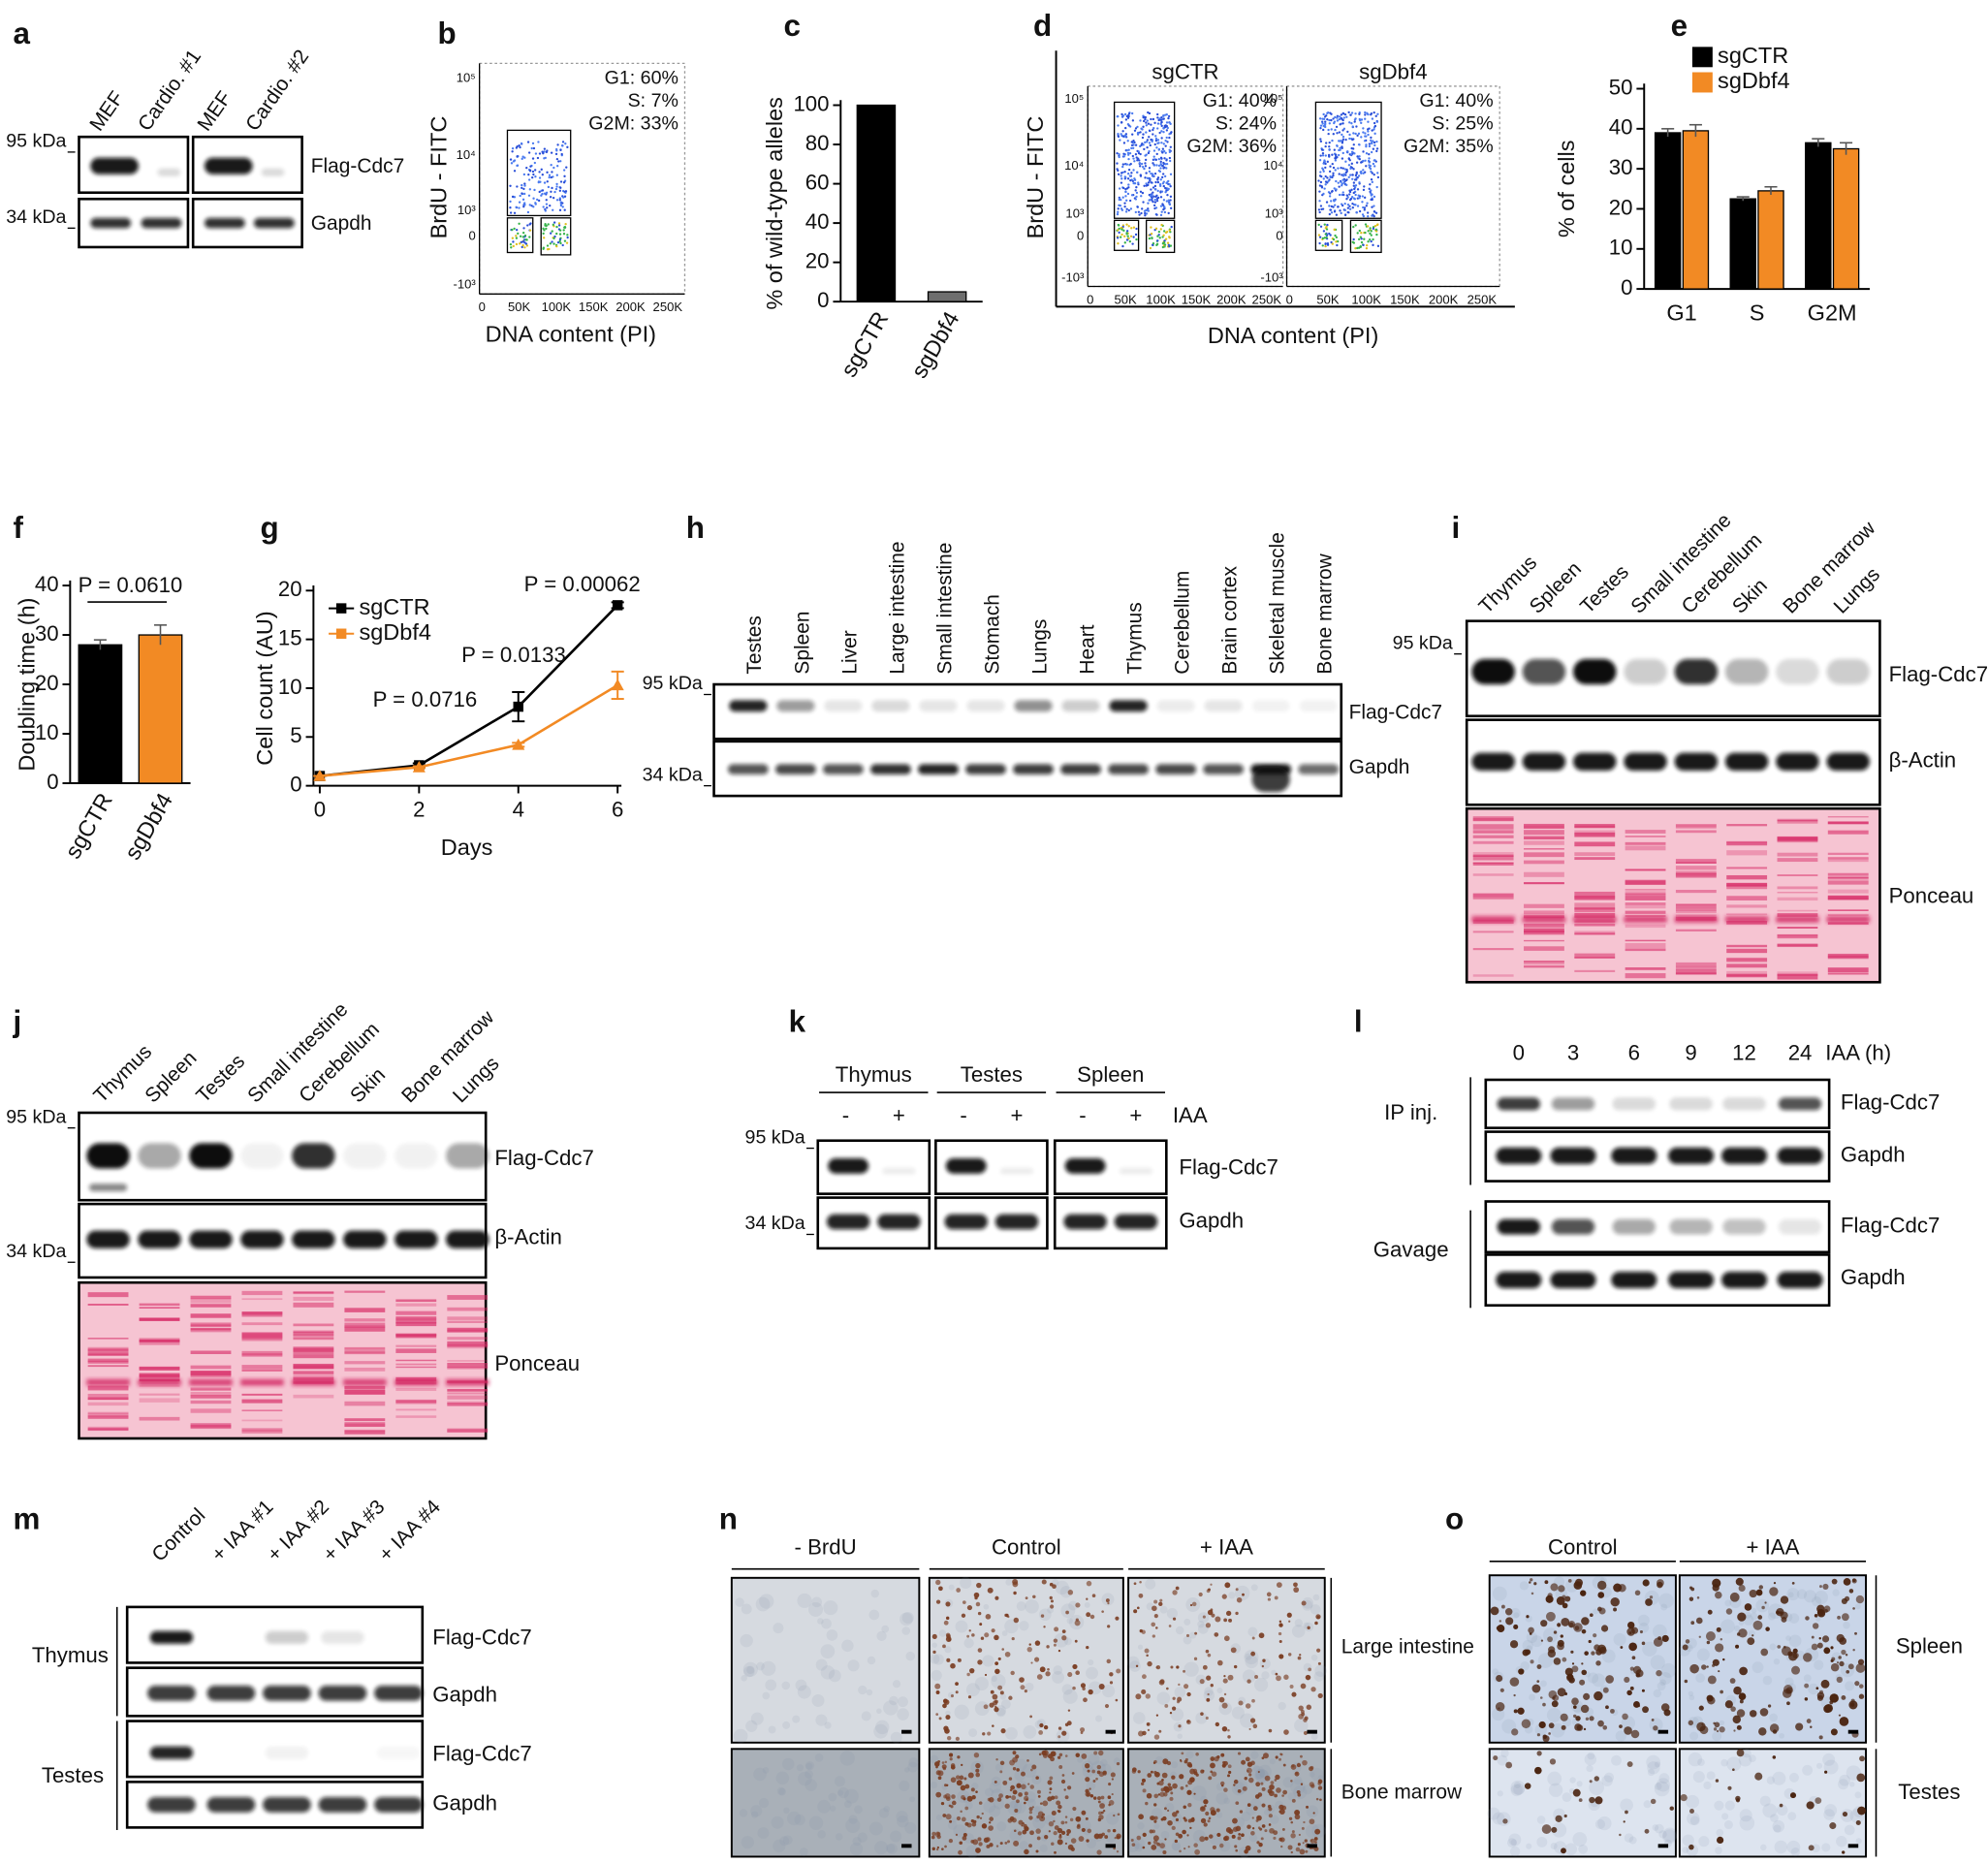 The height and width of the screenshot is (1863, 1988). What do you see at coordinates (419, 810) in the screenshot?
I see `x-tick-label: 2` at bounding box center [419, 810].